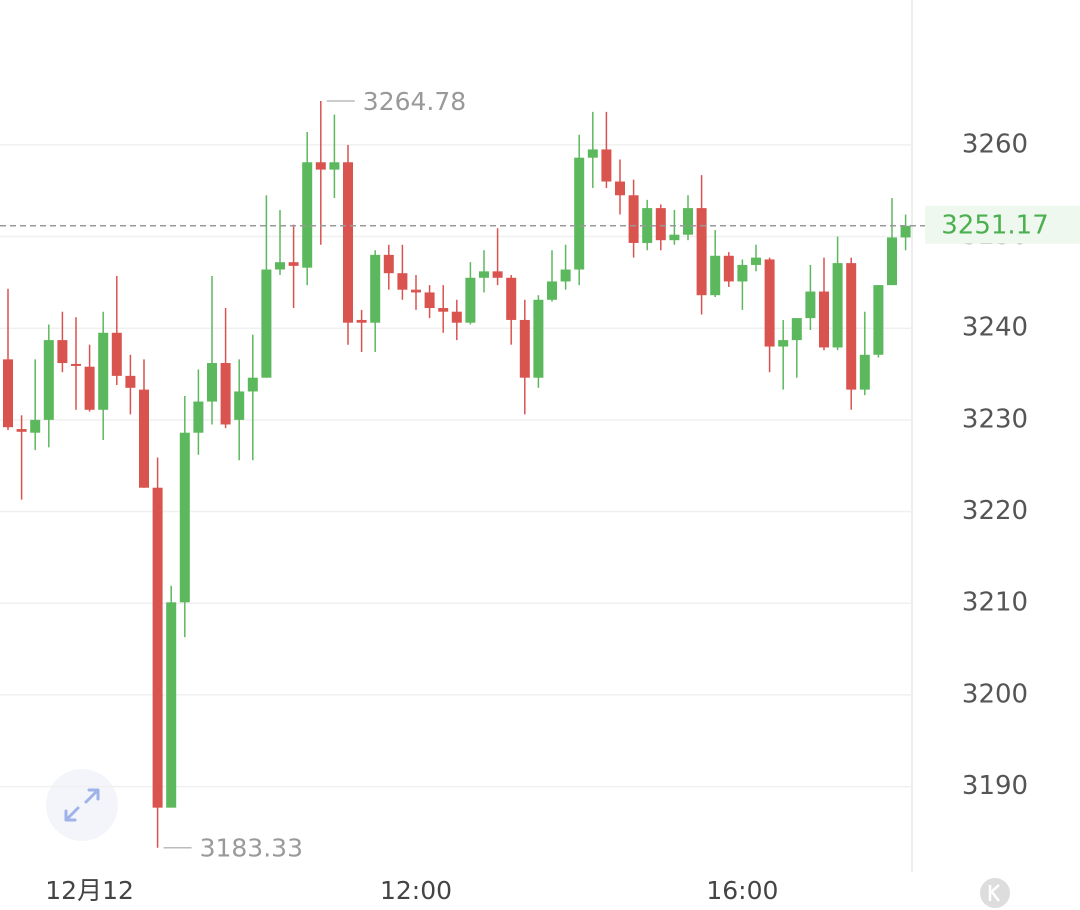  I want to click on y-tick-label: 3240, so click(995, 328).